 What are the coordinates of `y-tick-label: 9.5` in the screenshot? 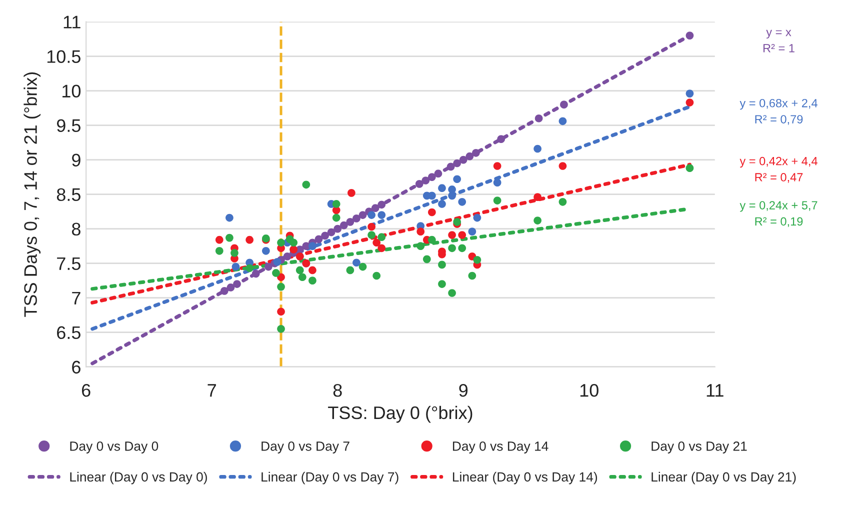 It's located at (68, 125).